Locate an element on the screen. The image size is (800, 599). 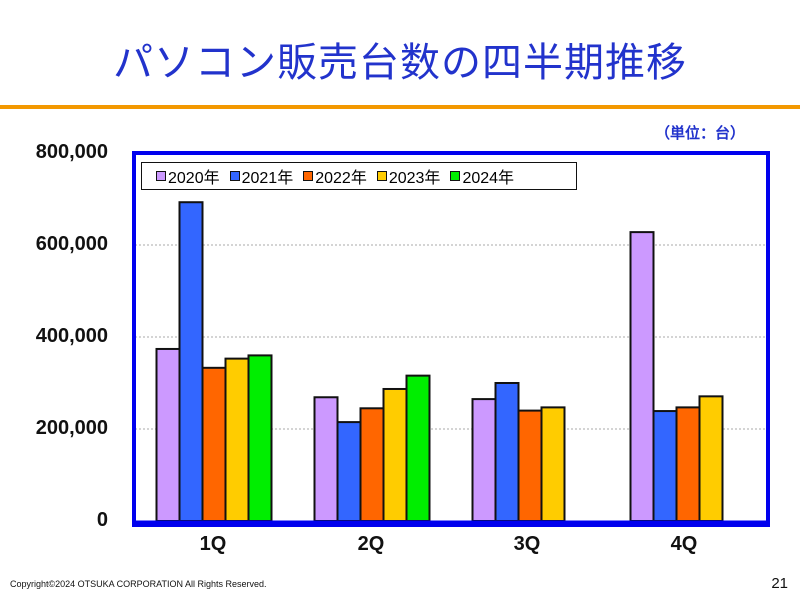
y-tick-label: 0 is located at coordinates (102, 520).